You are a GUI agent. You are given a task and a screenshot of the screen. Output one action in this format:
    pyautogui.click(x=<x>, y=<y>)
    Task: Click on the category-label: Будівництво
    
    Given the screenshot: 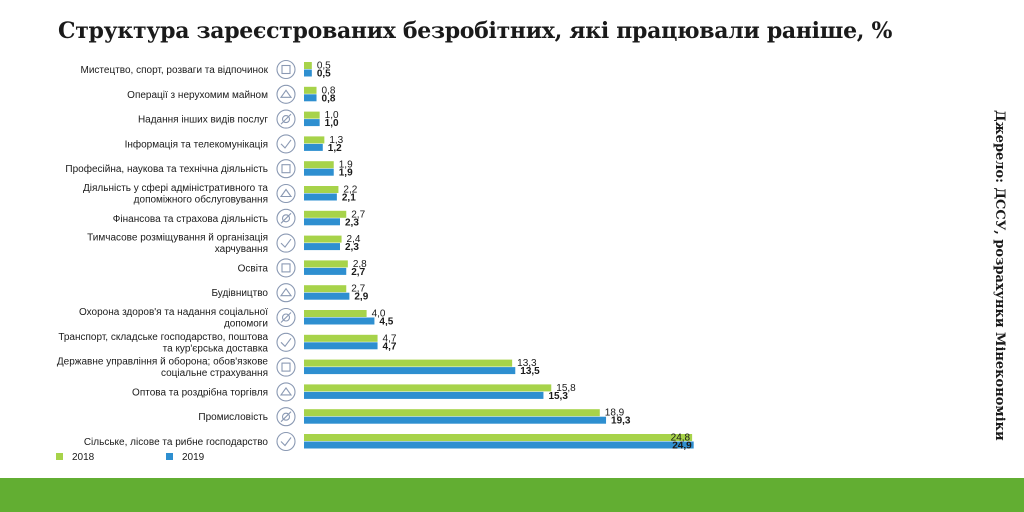 What is the action you would take?
    pyautogui.click(x=239, y=293)
    